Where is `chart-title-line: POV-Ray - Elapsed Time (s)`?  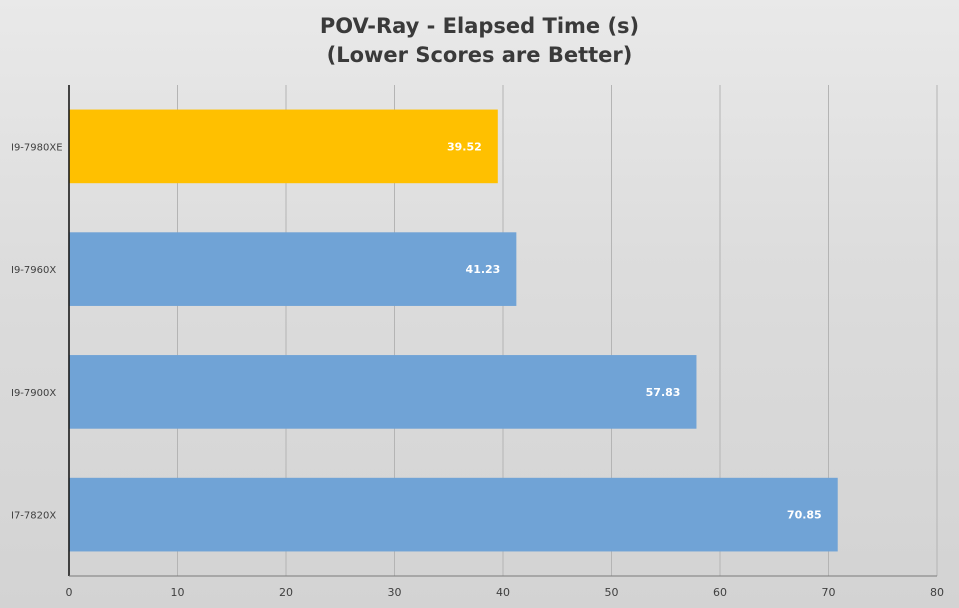
chart-title-line: POV-Ray - Elapsed Time (s) is located at coordinates (479, 26).